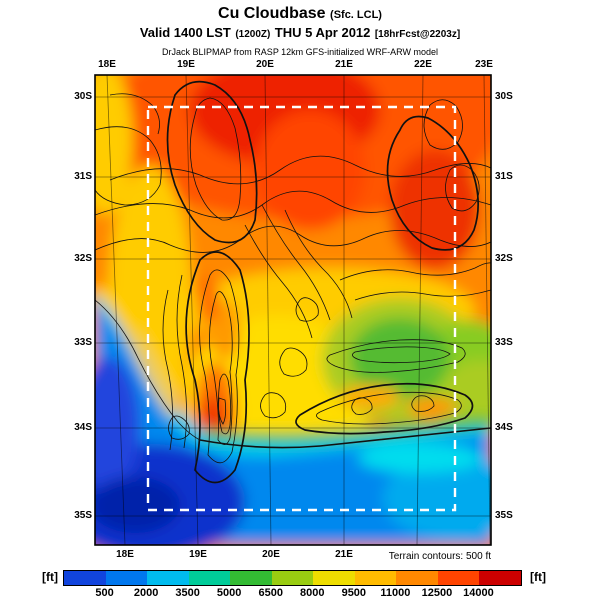 The width and height of the screenshot is (600, 600). Describe the element at coordinates (50, 577) in the screenshot. I see `colorbar-unit-left: [ft]` at that location.